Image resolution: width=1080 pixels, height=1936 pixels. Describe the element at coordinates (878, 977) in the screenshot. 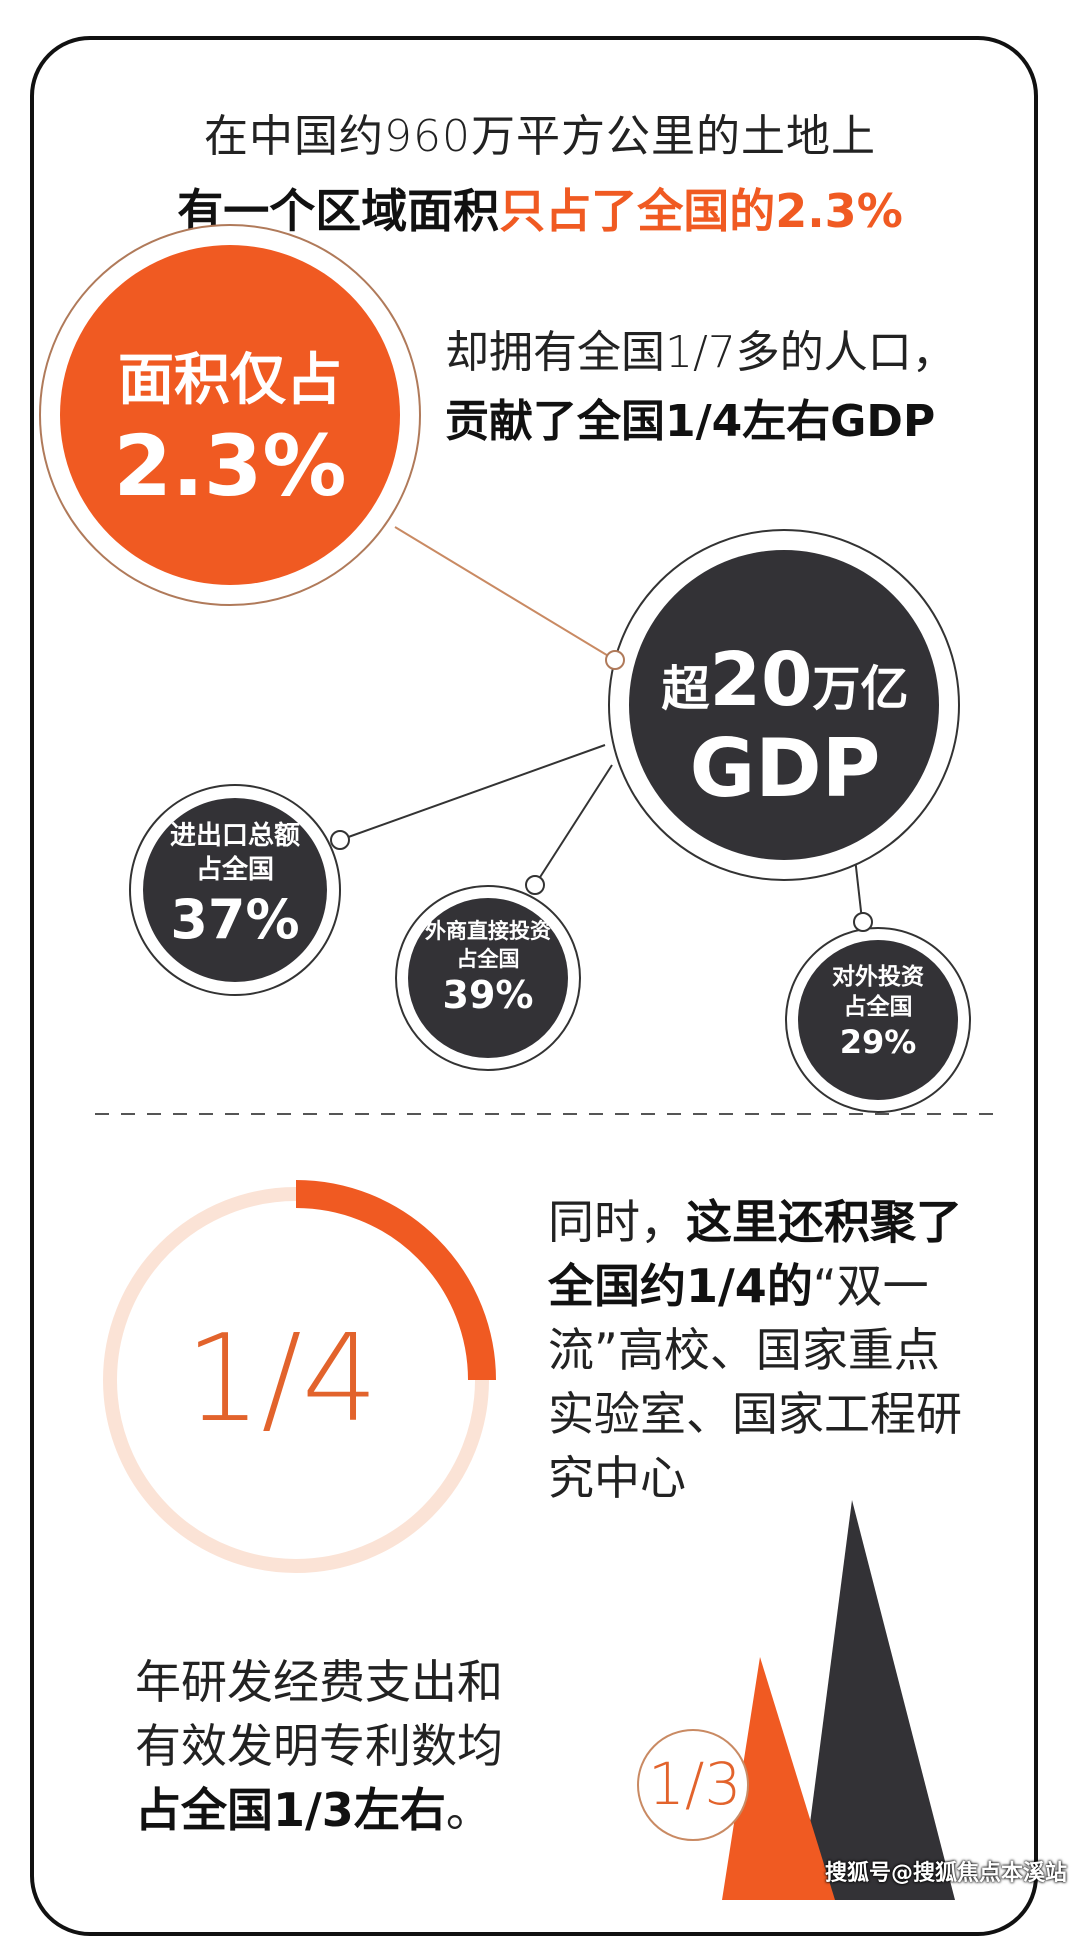

I see `odi-label-1: 对外投资` at that location.